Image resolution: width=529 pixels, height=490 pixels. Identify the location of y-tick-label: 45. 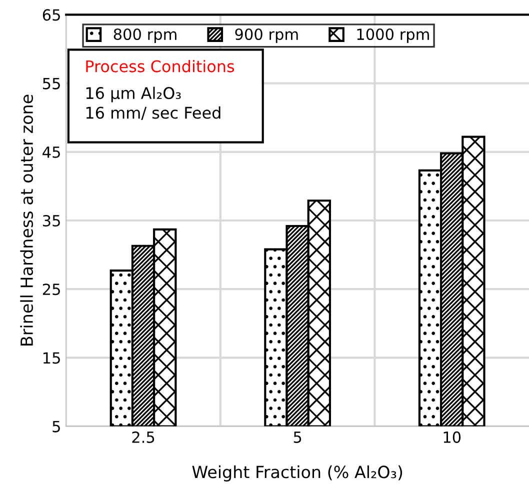
(51, 152).